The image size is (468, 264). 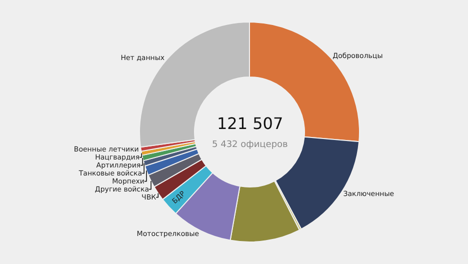 What do you see at coordinates (250, 145) in the screenshot?
I see `text: 5 432 офицеров` at bounding box center [250, 145].